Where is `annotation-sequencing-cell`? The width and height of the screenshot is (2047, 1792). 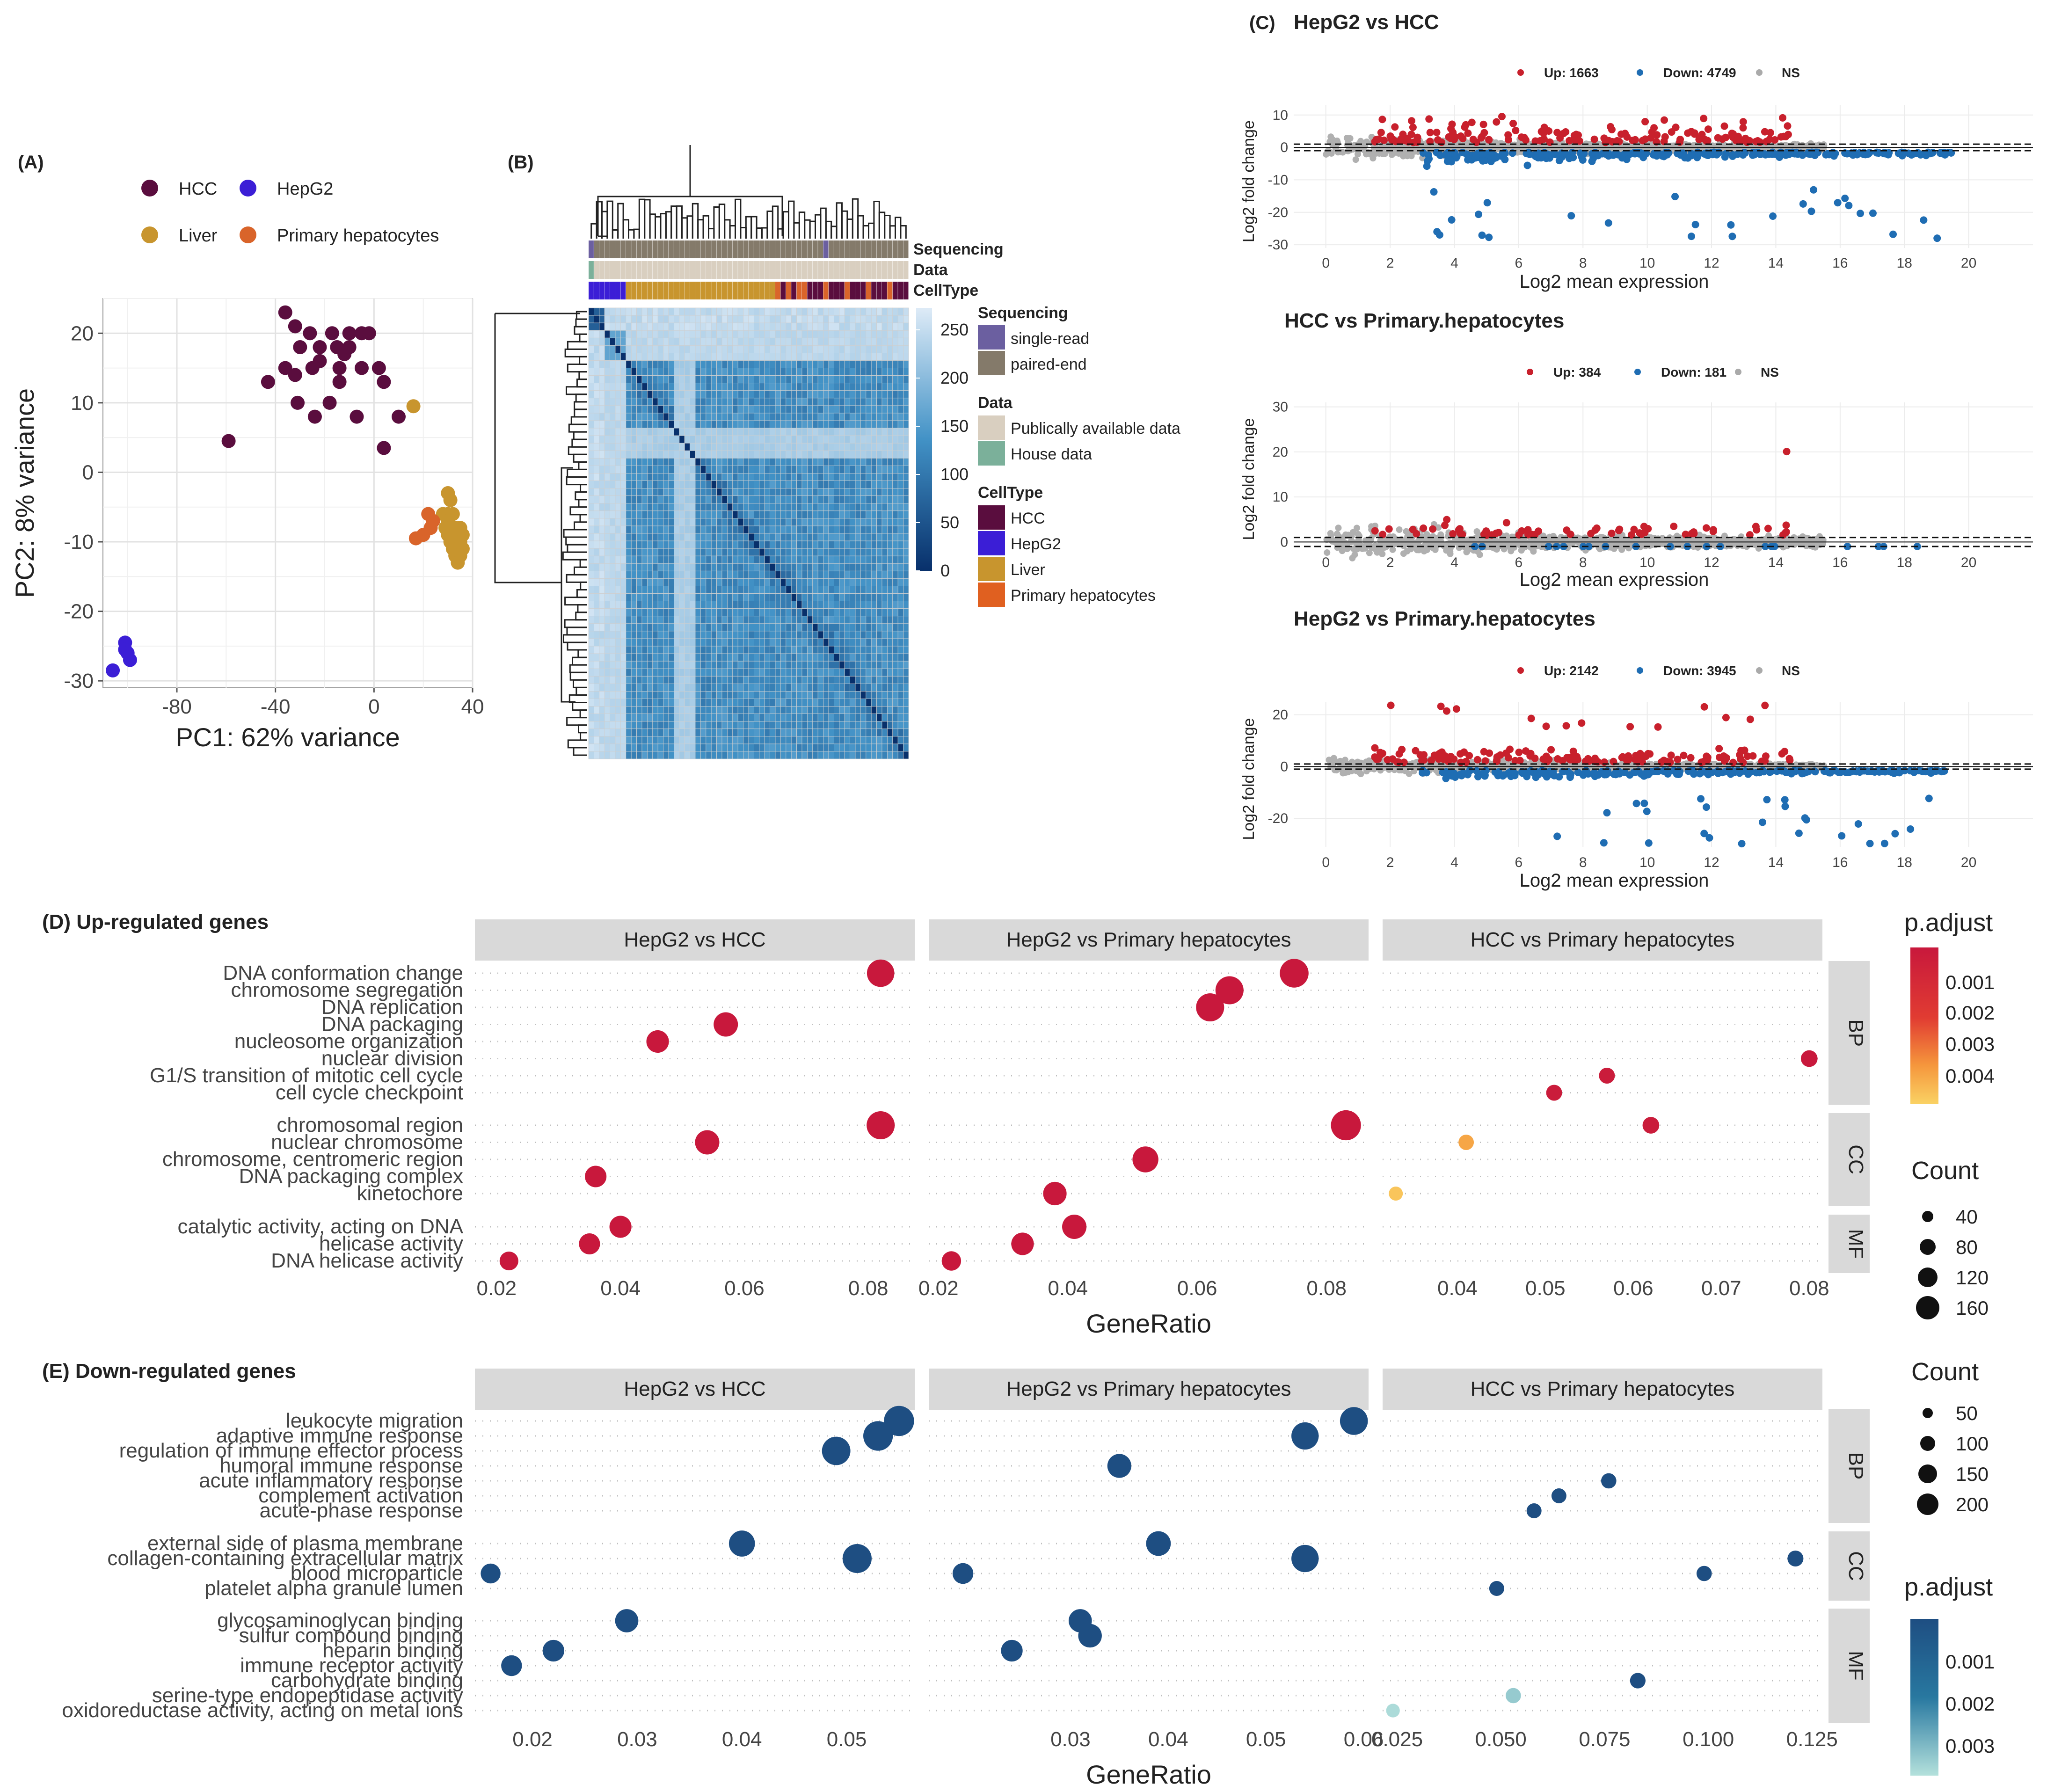
annotation-sequencing-cell is located at coordinates (735, 249).